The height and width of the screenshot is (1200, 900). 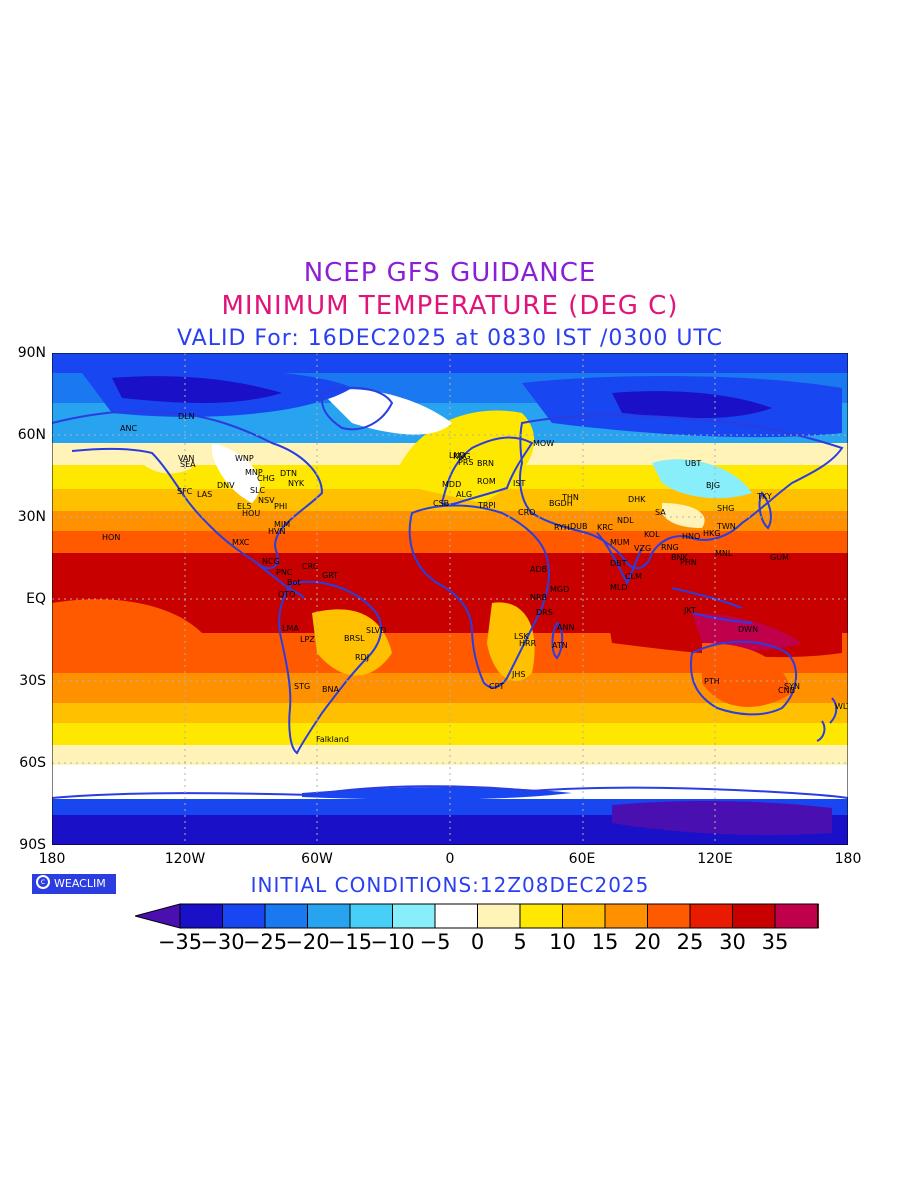 I want to click on colorbar-label: 5, so click(x=520, y=942).